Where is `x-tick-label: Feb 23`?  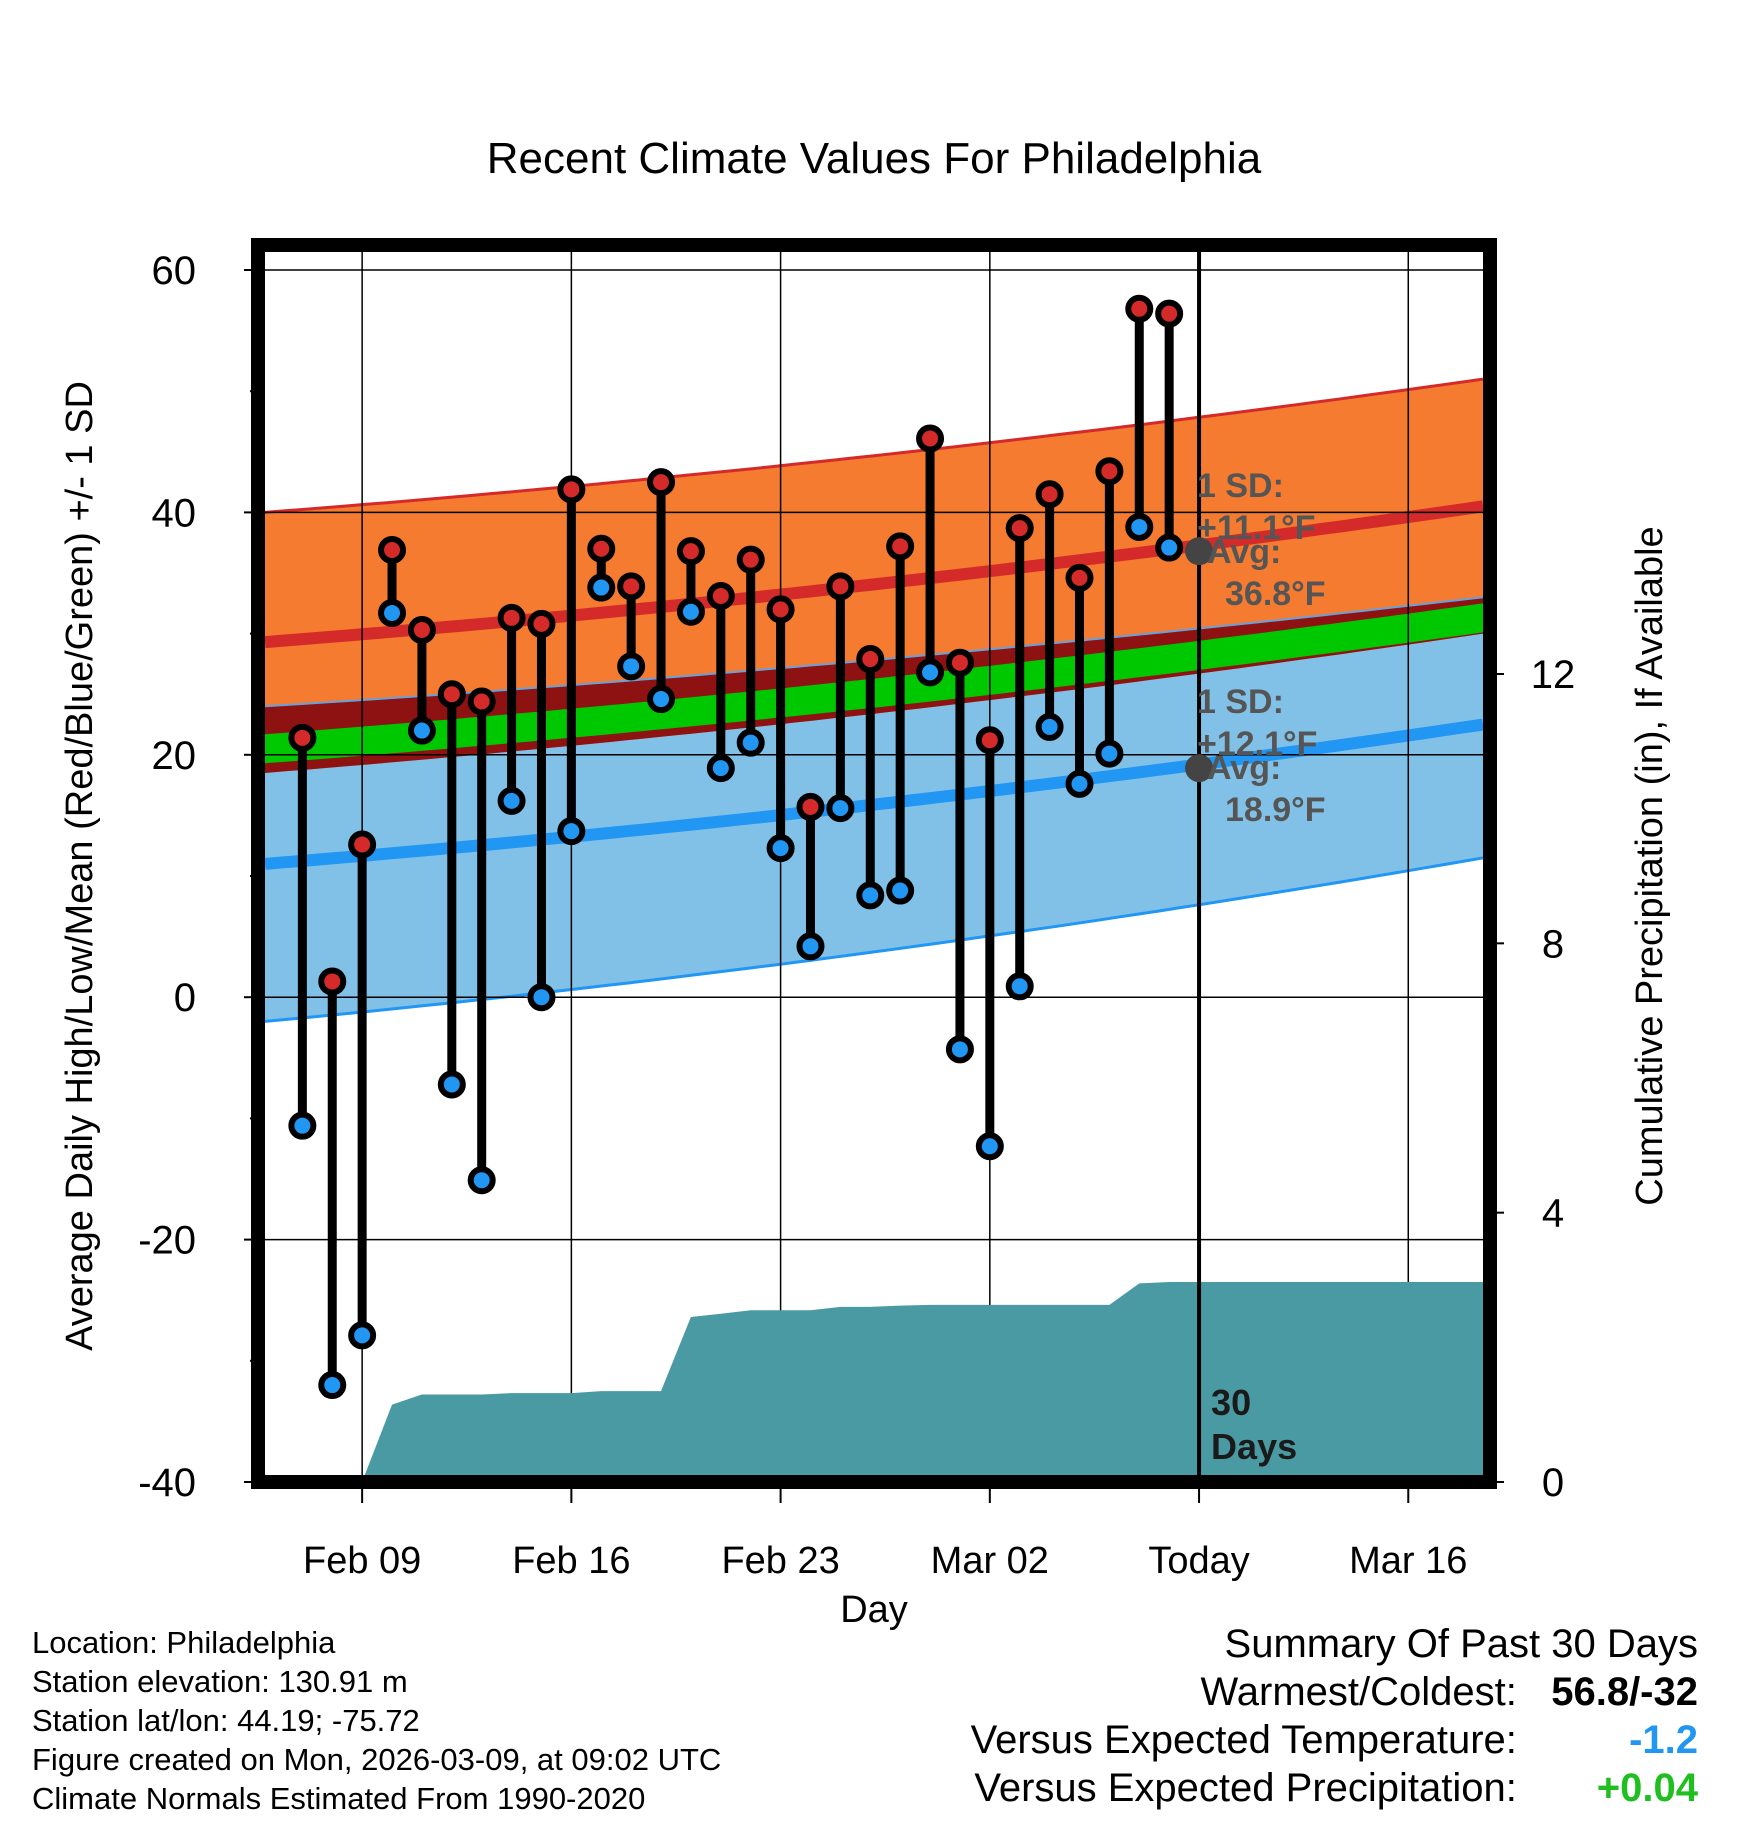 x-tick-label: Feb 23 is located at coordinates (780, 1561).